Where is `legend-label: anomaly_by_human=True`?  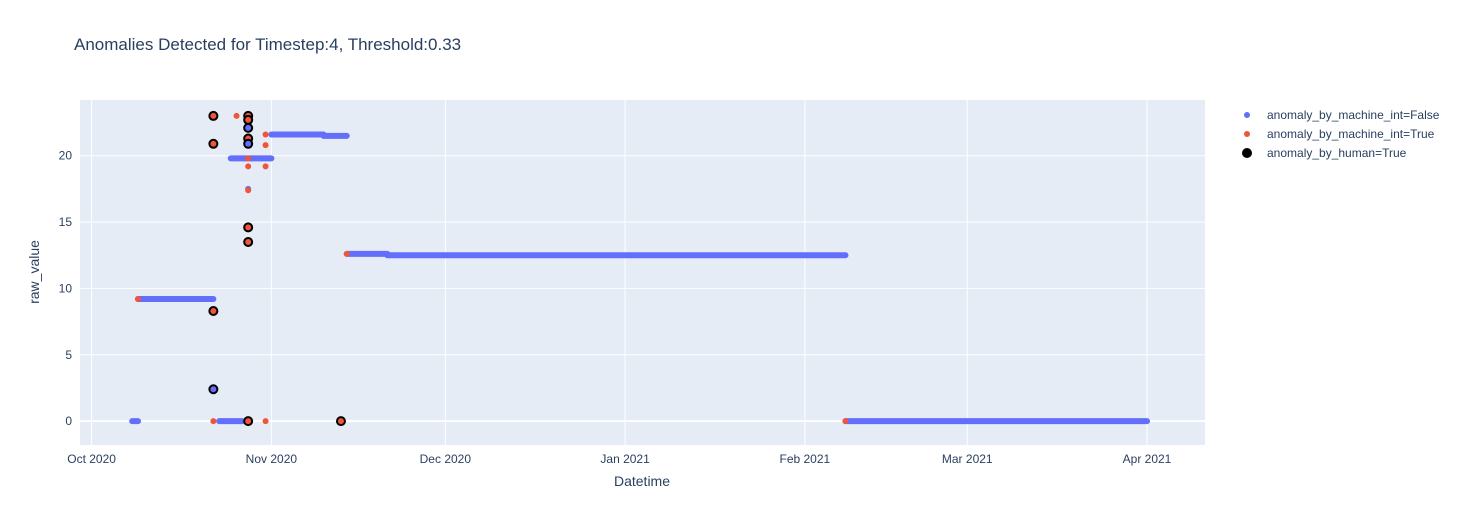 legend-label: anomaly_by_human=True is located at coordinates (1337, 153).